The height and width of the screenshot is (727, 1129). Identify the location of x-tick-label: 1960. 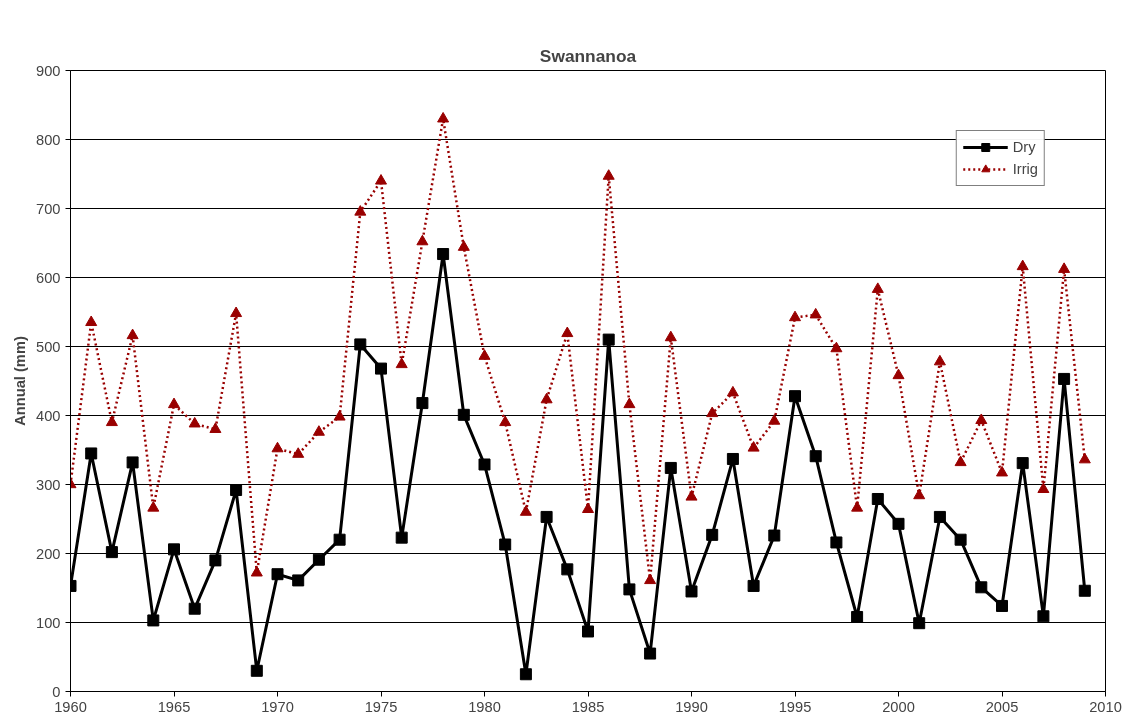
(70, 706).